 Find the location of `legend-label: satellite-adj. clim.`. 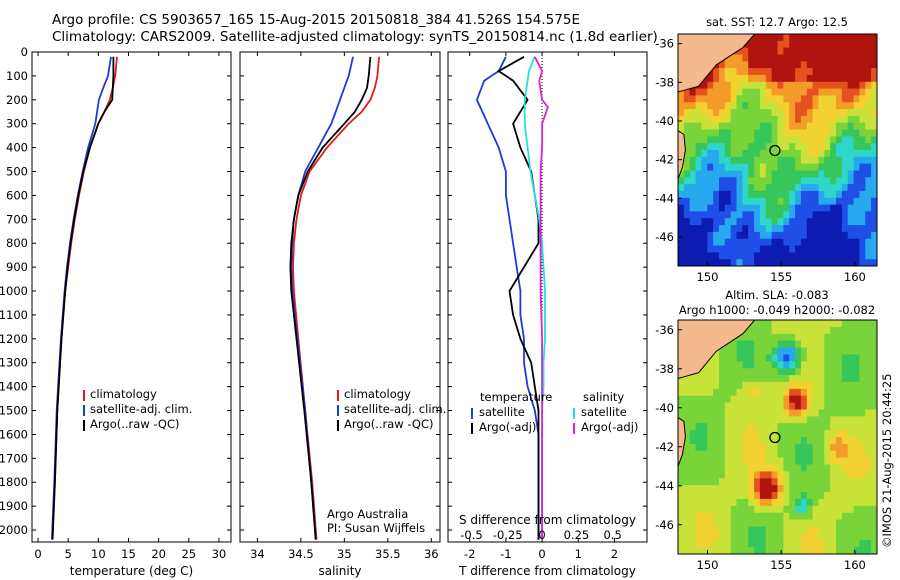

legend-label: satellite-adj. clim. is located at coordinates (141, 409).